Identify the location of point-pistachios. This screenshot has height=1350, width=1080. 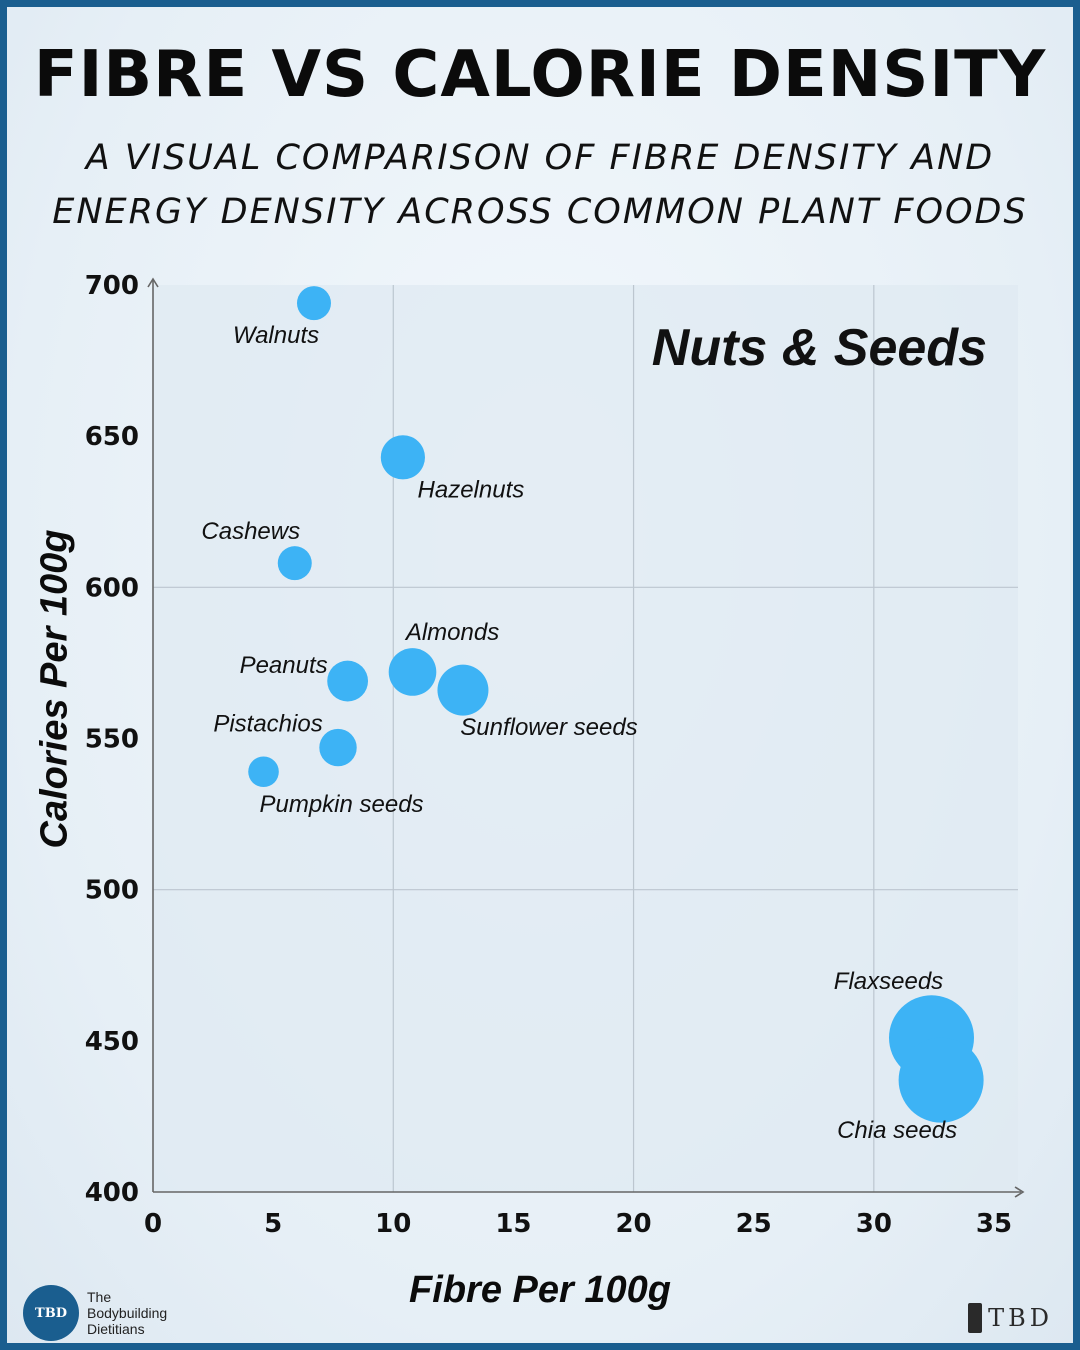
(338, 747).